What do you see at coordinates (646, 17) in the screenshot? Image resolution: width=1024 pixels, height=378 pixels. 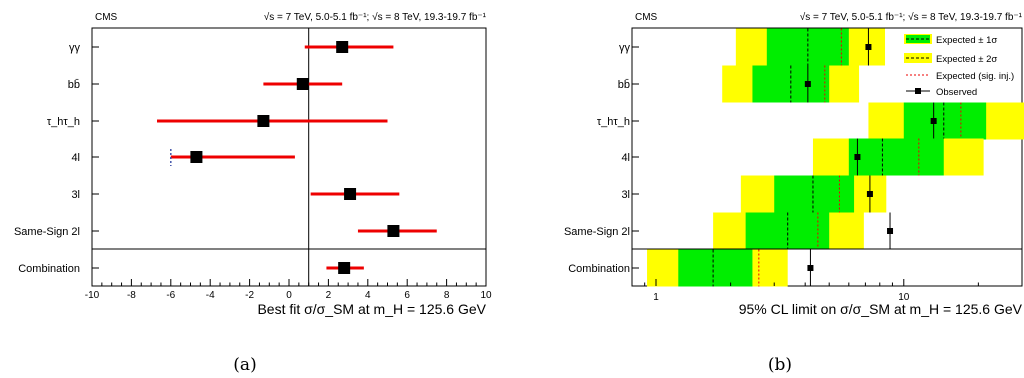 I see `panel-b-experiment-label: CMS` at bounding box center [646, 17].